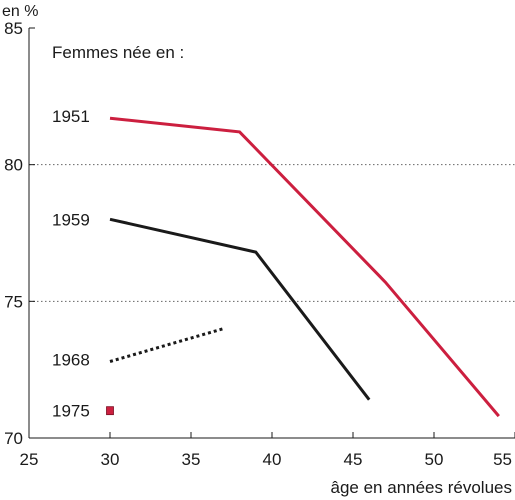  What do you see at coordinates (421, 487) in the screenshot?
I see `x-axis-label: âge en années révolues` at bounding box center [421, 487].